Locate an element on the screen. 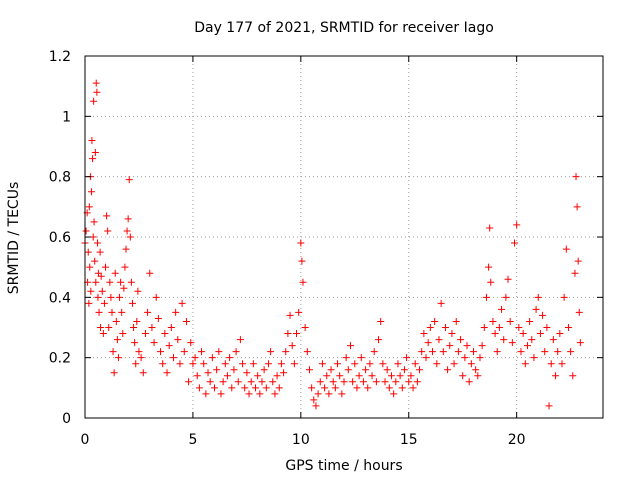 The height and width of the screenshot is (480, 640). x-tick-label: 10 is located at coordinates (301, 440).